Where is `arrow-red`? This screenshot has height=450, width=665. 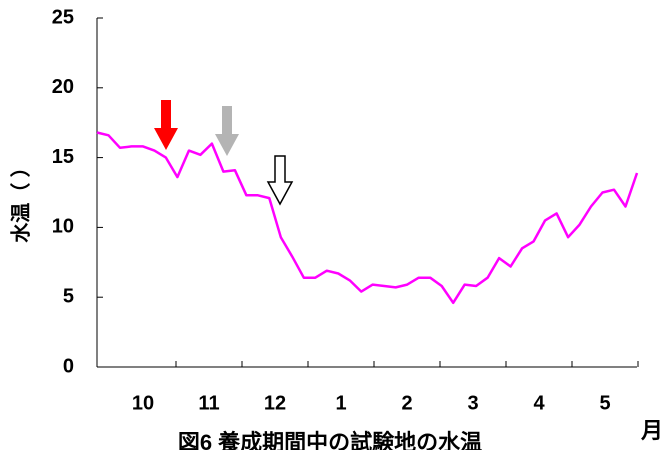 arrow-red is located at coordinates (166, 125).